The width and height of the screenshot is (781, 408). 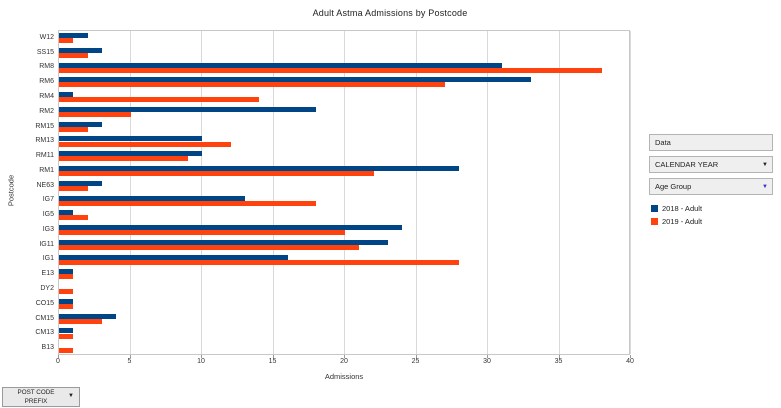 What do you see at coordinates (66, 351) in the screenshot?
I see `bar-2019-B13` at bounding box center [66, 351].